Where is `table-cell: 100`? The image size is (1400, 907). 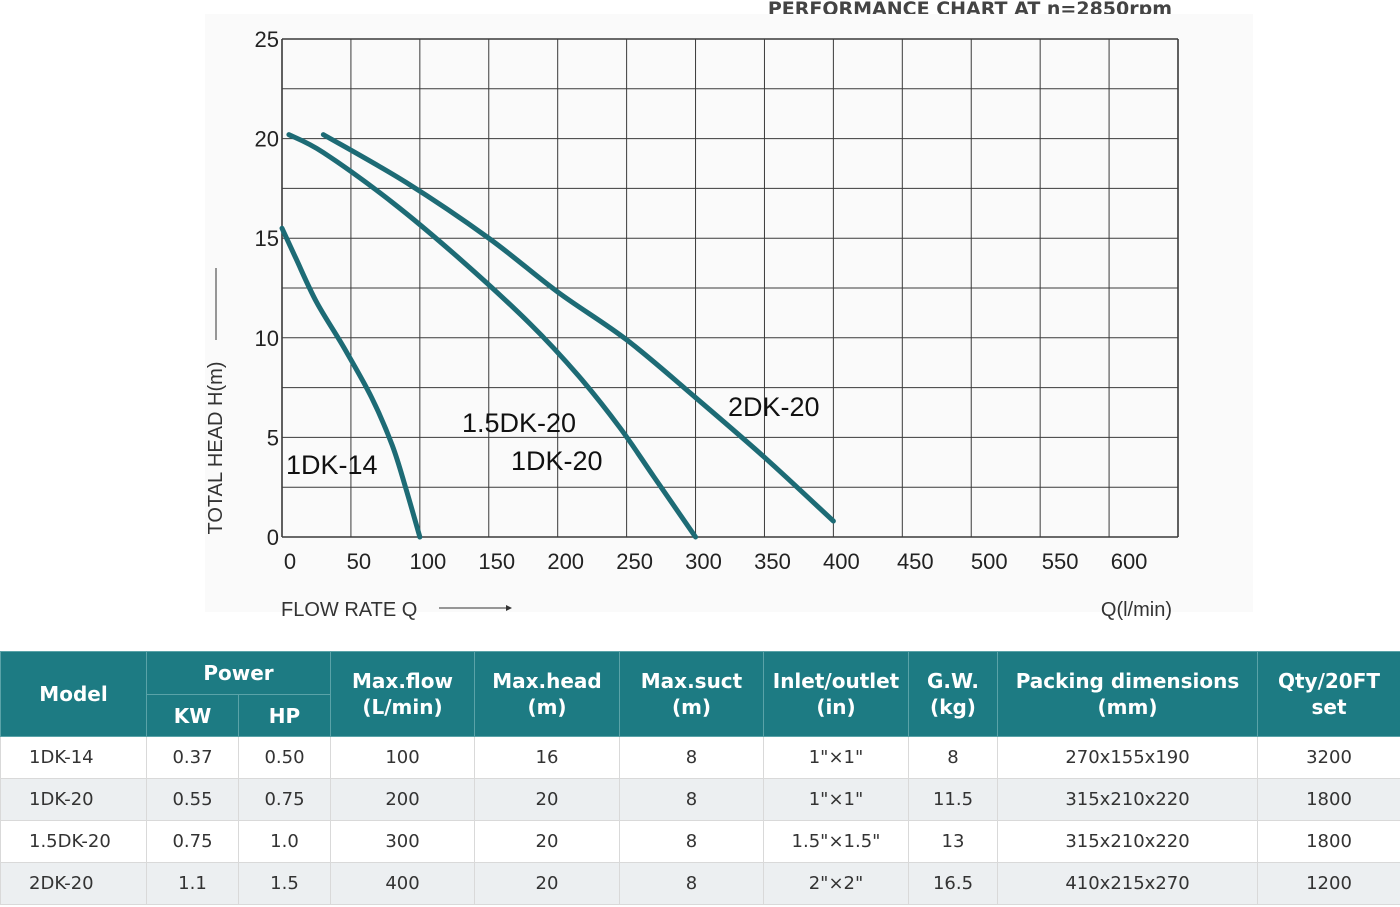
table-cell: 100 is located at coordinates (402, 757).